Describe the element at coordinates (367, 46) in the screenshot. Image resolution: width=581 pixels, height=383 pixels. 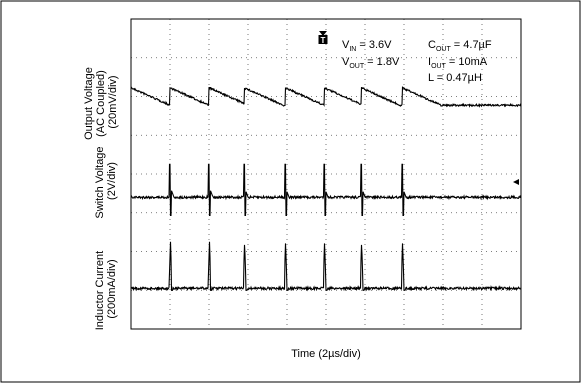
I see `vin-annotation: VIN = 3.6V` at that location.